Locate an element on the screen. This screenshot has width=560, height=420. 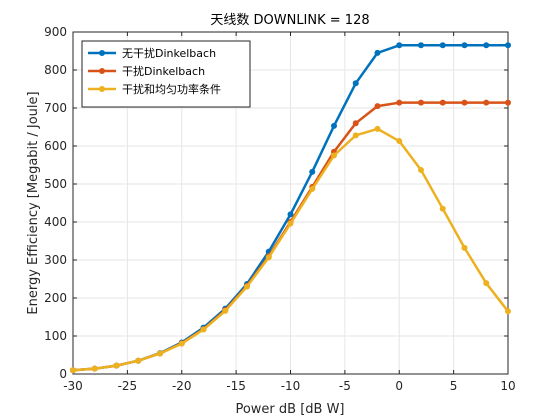
watermark: CSDN @我爱C编程 is located at coordinates (490, 402).